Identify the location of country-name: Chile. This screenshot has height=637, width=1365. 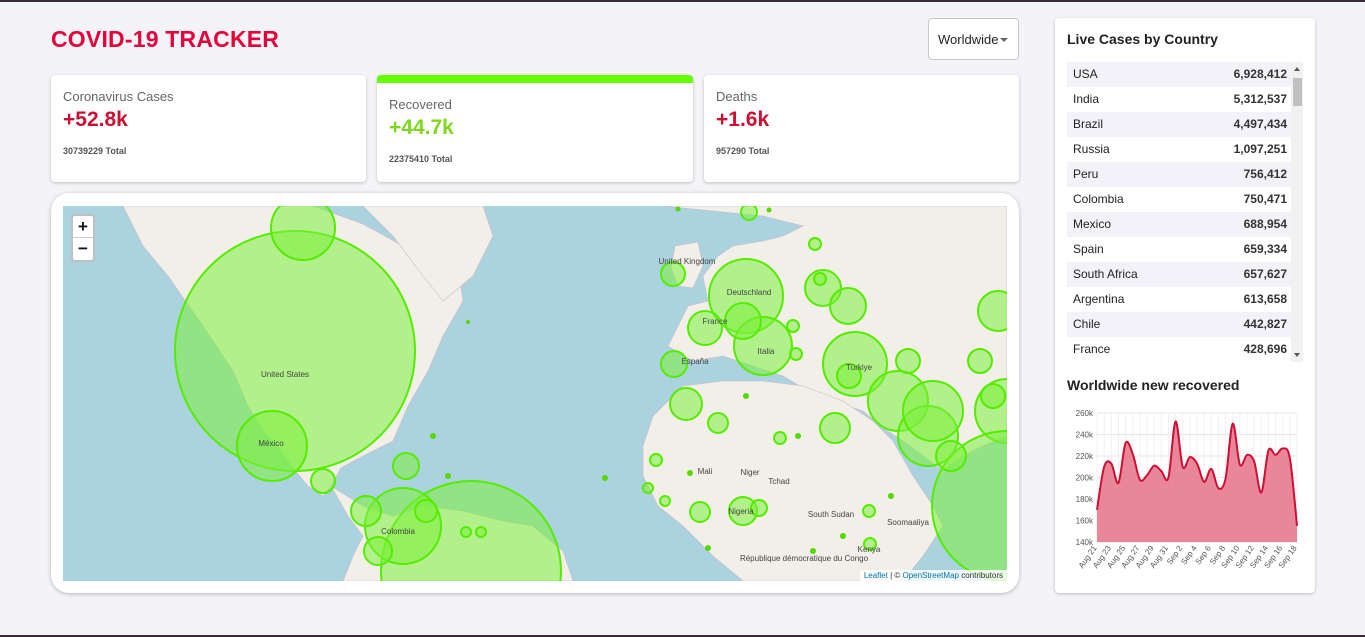
(1087, 324).